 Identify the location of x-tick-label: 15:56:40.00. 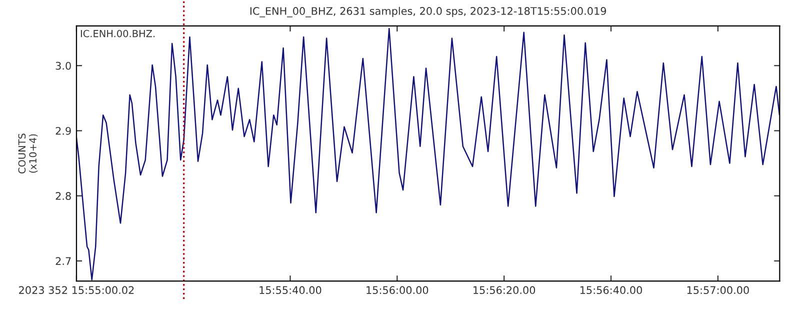
(611, 290).